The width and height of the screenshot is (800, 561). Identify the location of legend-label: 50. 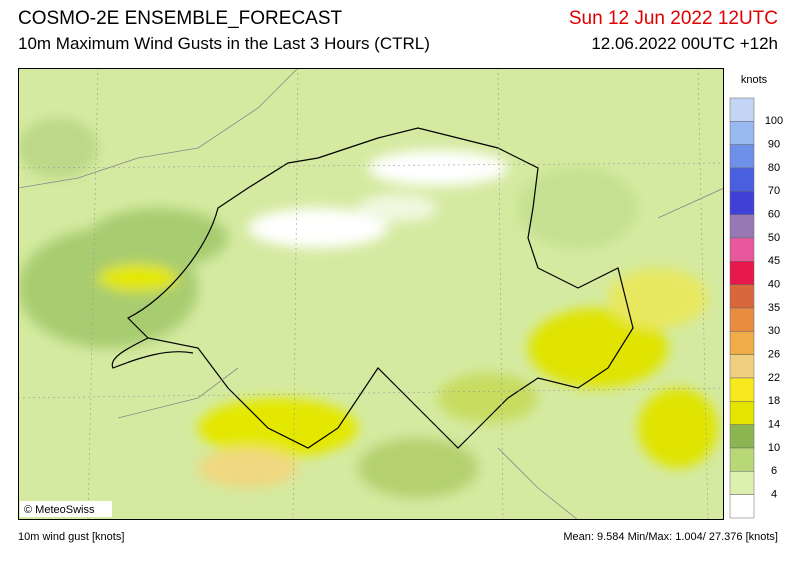
(774, 238).